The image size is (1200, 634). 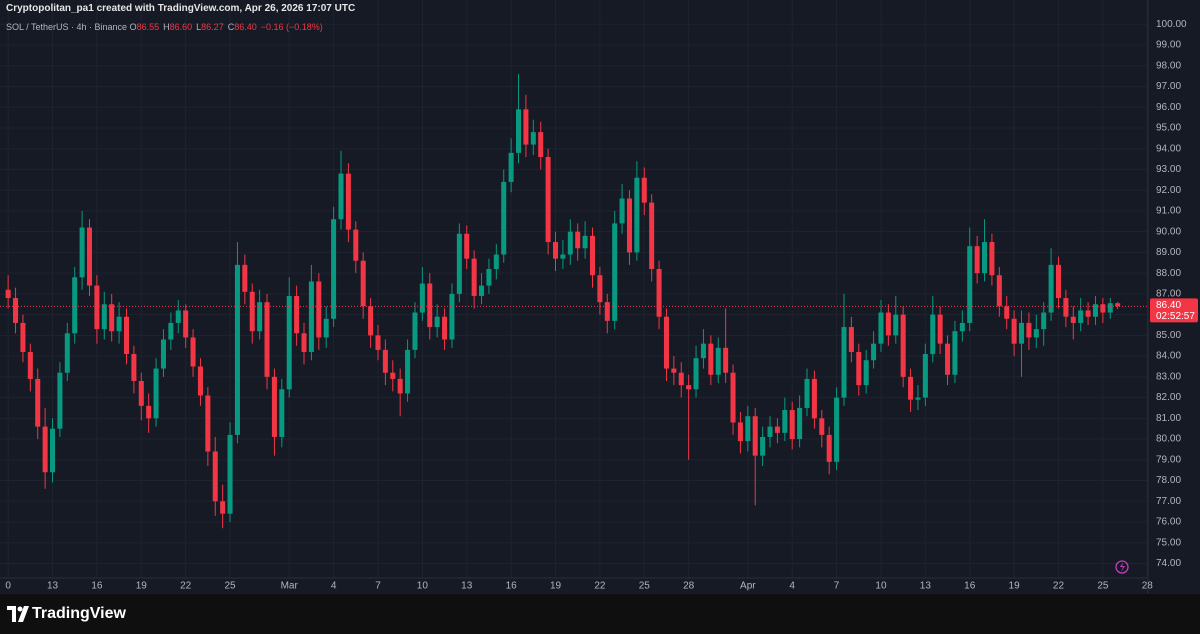 I want to click on legend-key: L, so click(x=199, y=27).